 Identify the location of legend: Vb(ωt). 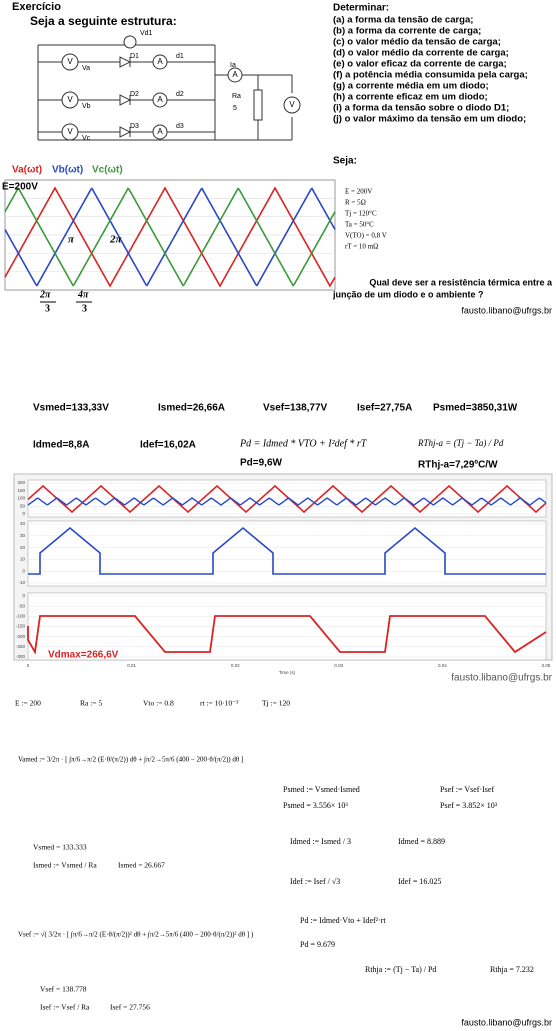
(67, 170).